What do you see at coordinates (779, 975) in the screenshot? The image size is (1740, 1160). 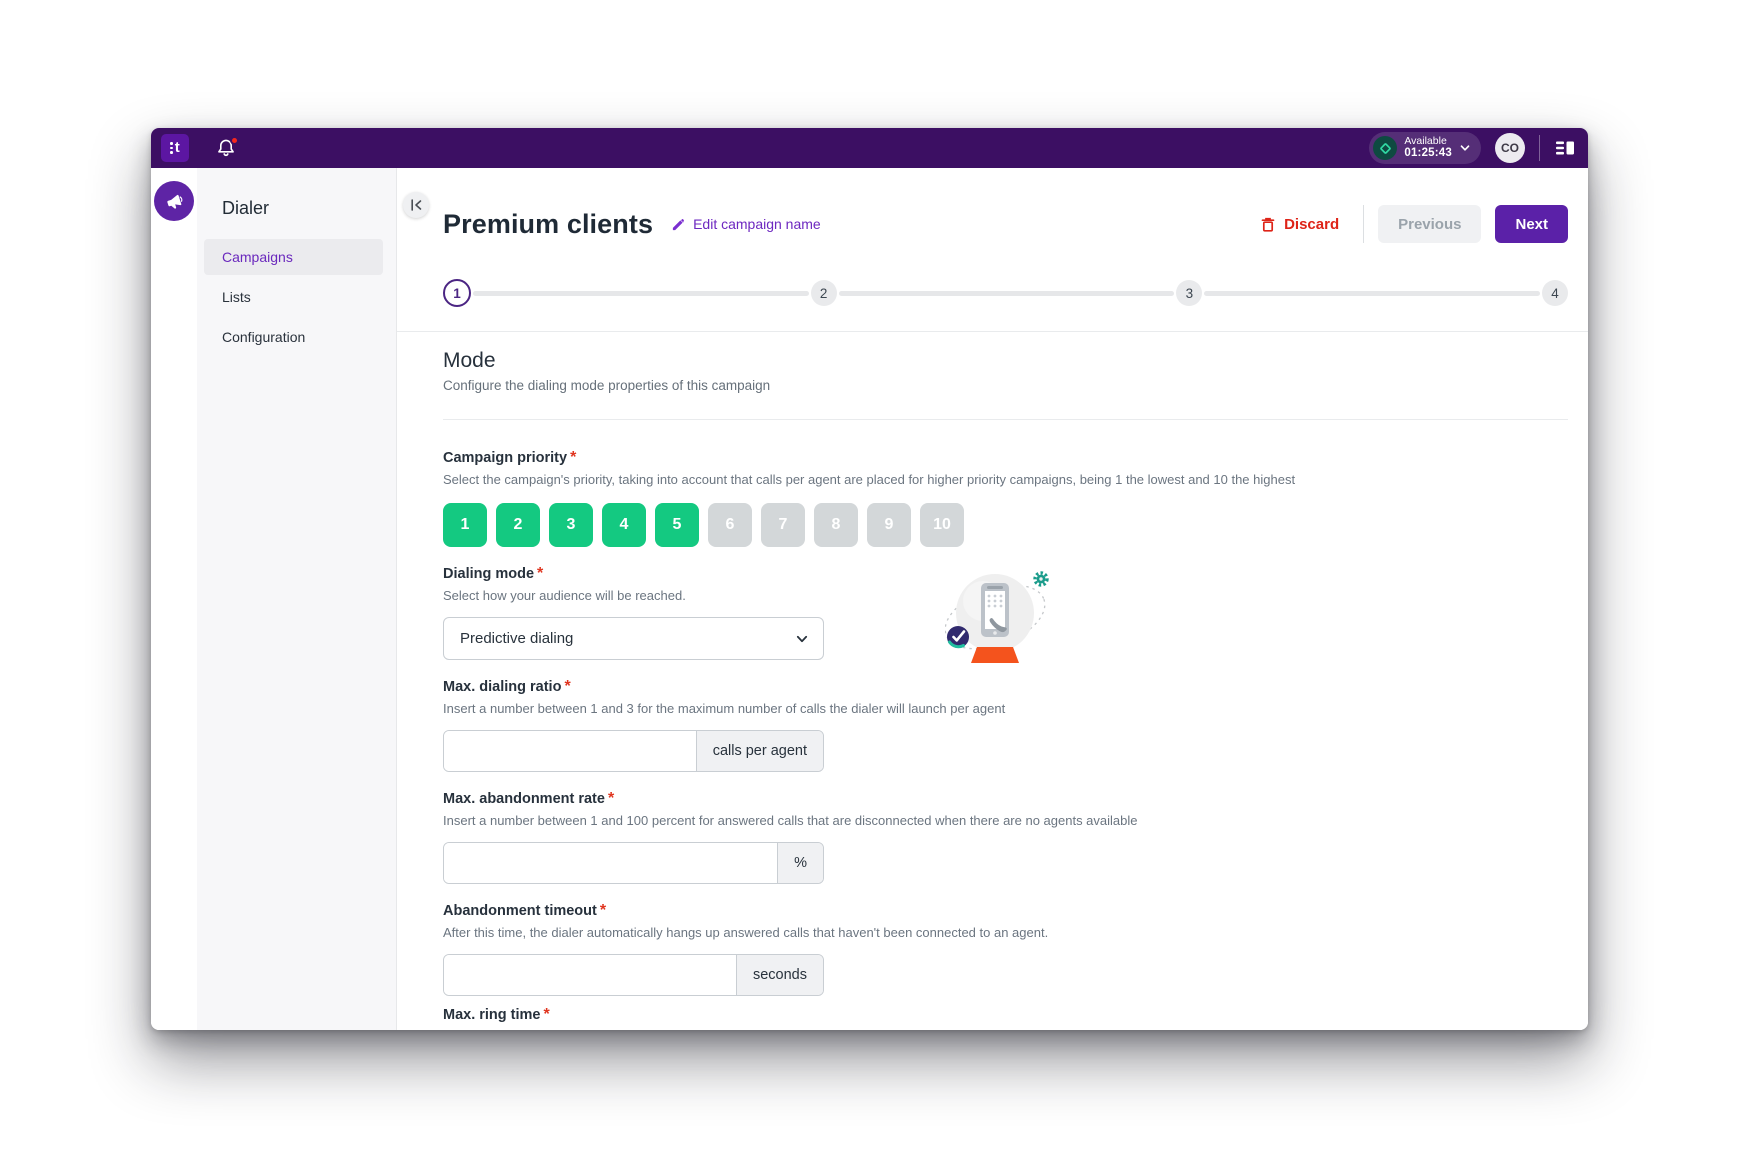 I see `input-suffix: seconds` at bounding box center [779, 975].